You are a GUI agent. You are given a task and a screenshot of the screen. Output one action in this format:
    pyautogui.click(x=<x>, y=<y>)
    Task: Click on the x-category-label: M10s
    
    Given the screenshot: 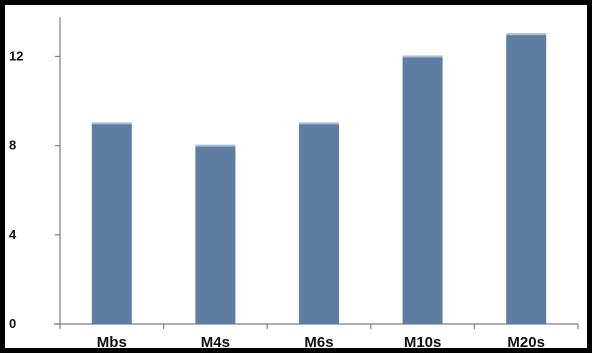 What is the action you would take?
    pyautogui.click(x=423, y=342)
    